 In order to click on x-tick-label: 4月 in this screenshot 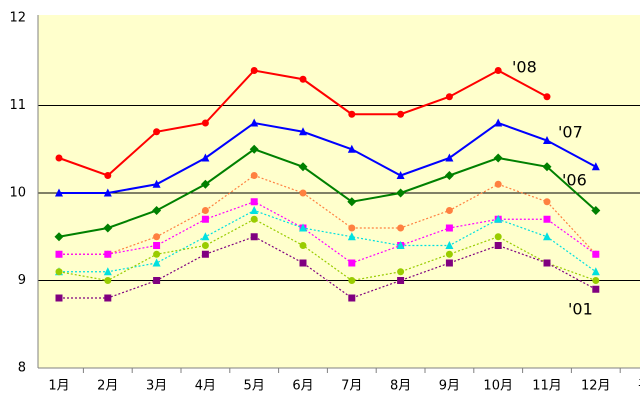, I will do `click(205, 386)`.